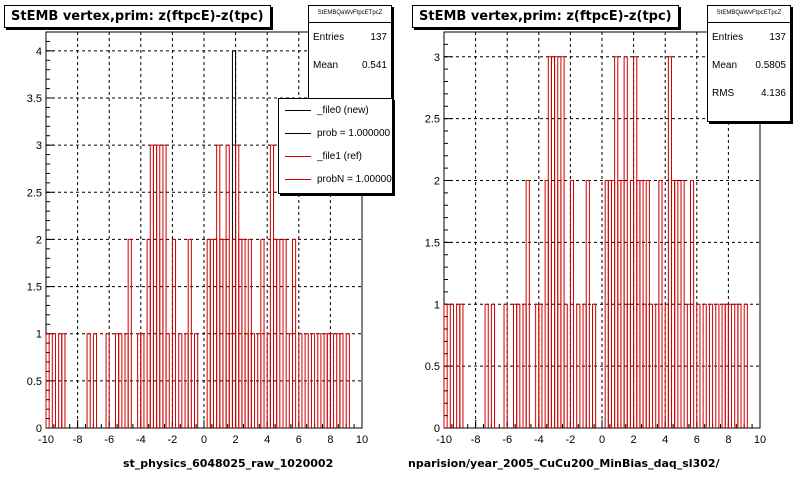  Describe the element at coordinates (725, 65) in the screenshot. I see `right-stats-mean-label: Mean` at that location.